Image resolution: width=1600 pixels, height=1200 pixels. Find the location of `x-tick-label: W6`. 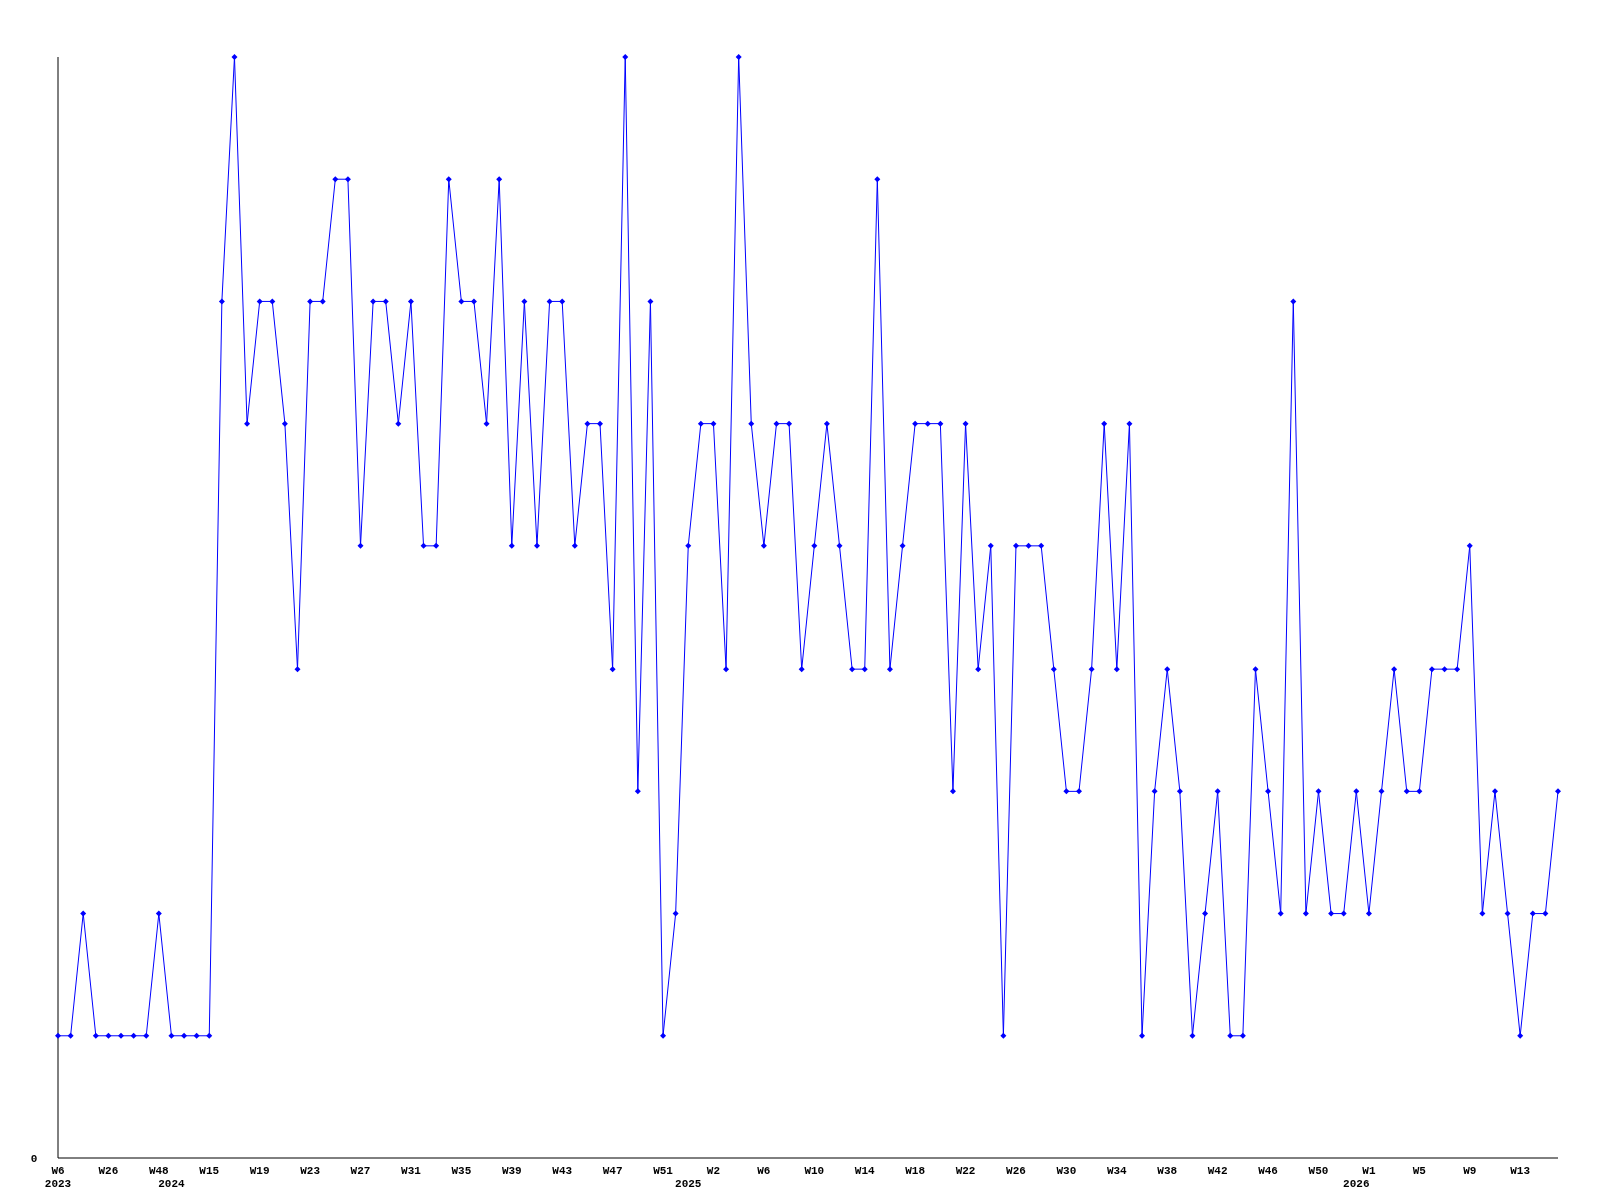

x-tick-label: W6 is located at coordinates (764, 1171).